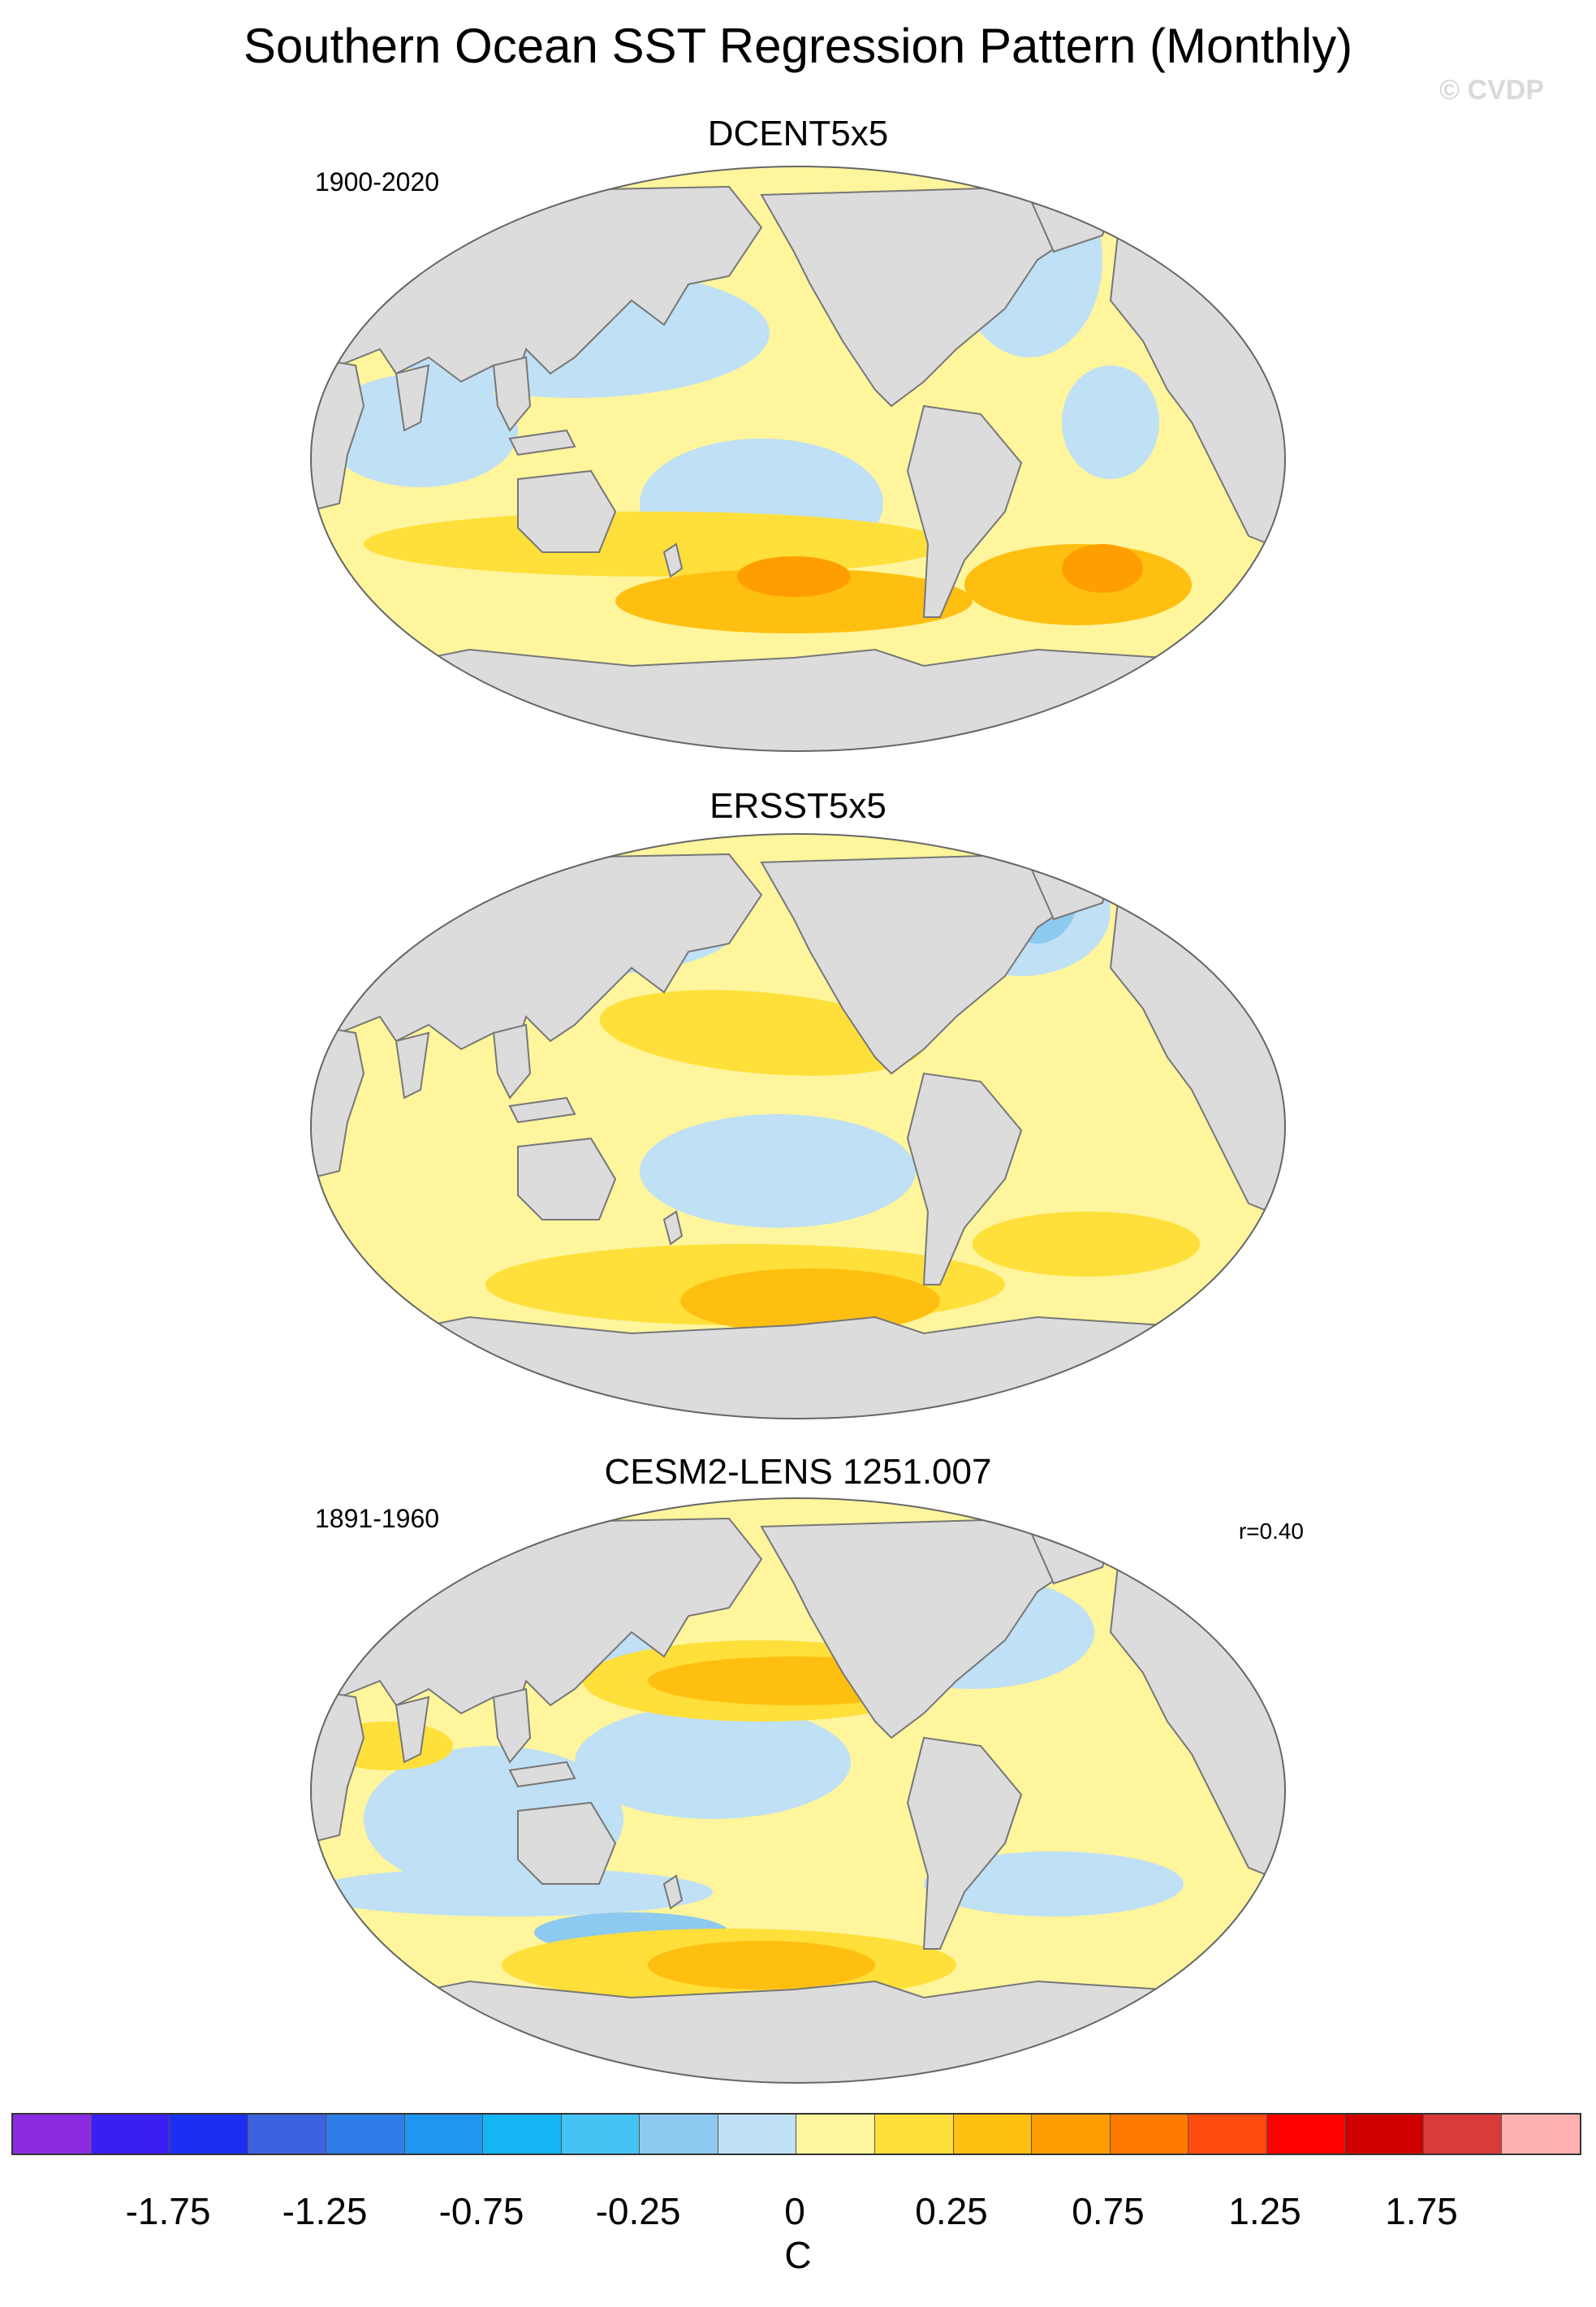 This screenshot has height=2307, width=1596. What do you see at coordinates (1491, 90) in the screenshot?
I see `cvdp-watermark: © CVDP` at bounding box center [1491, 90].